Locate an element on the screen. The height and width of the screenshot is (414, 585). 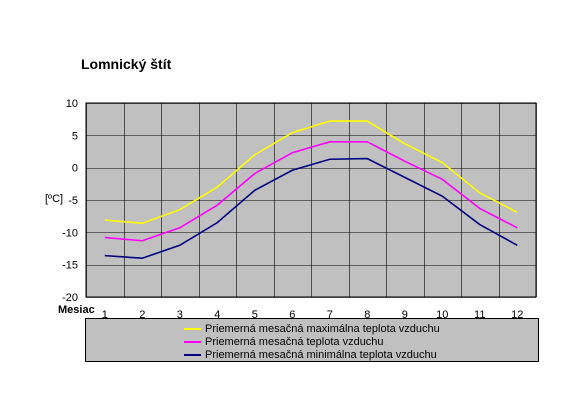
y-tick-label: -20 is located at coordinates (70, 298).